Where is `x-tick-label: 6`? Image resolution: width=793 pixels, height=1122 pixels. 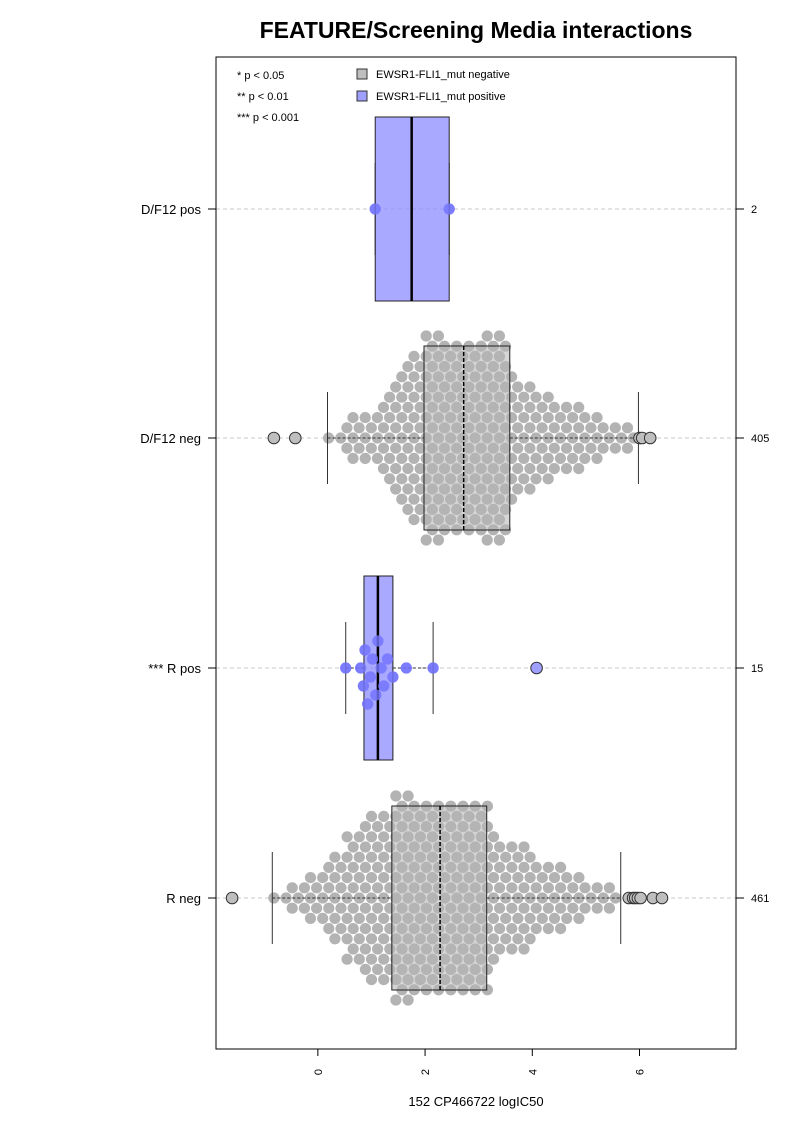
x-tick-label: 6 is located at coordinates (641, 1072).